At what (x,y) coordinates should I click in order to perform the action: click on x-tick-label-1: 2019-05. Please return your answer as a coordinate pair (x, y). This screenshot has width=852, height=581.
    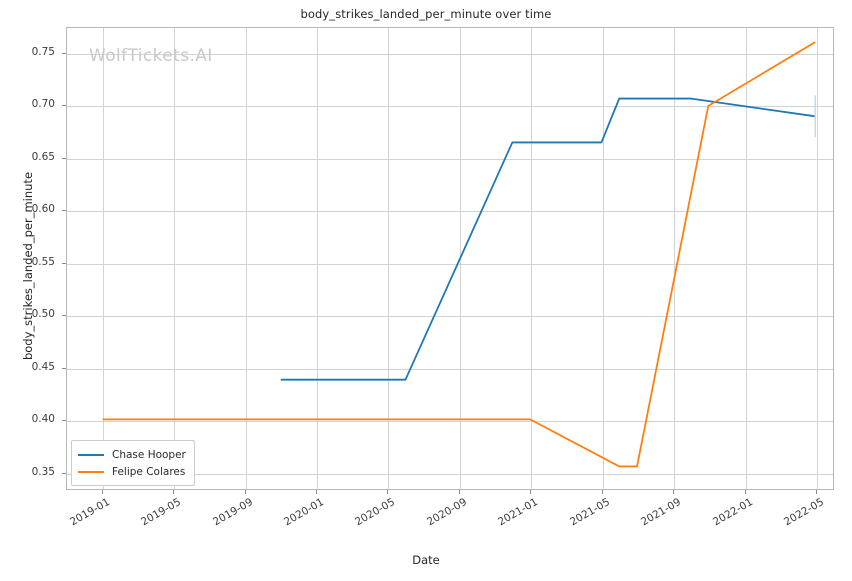
    Looking at the image, I should click on (161, 512).